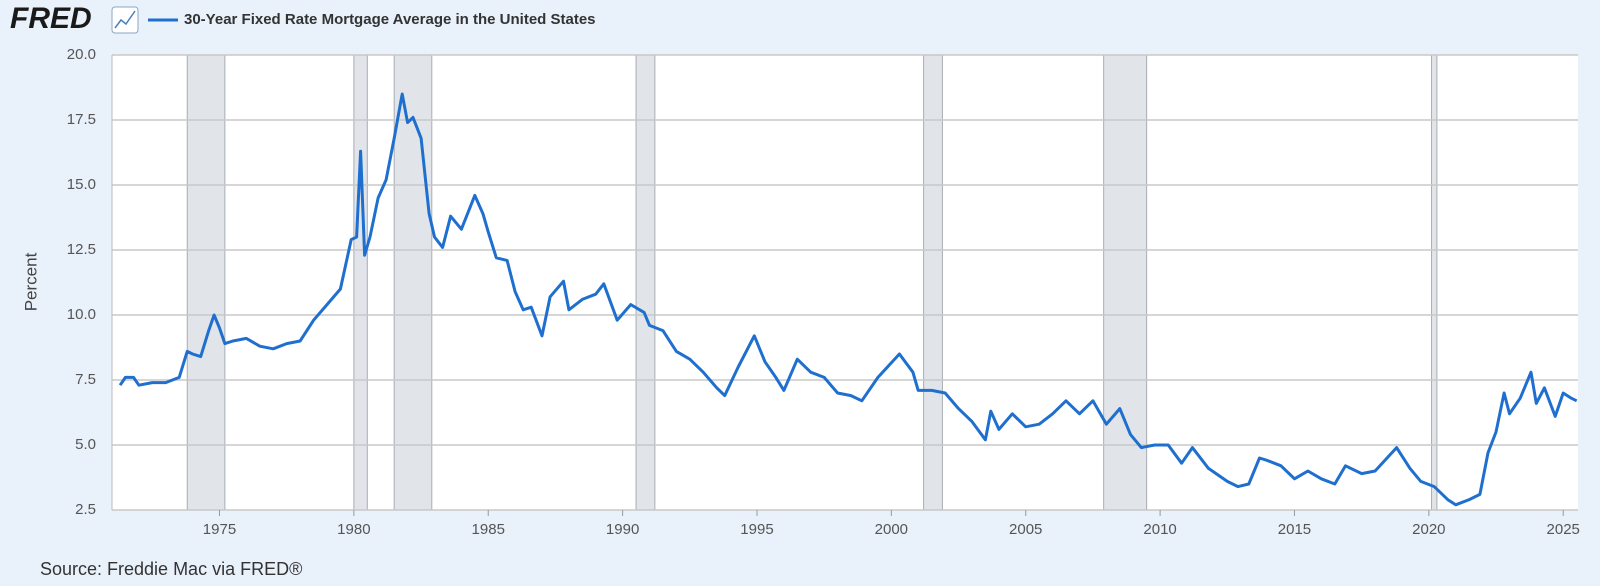 Image resolution: width=1600 pixels, height=586 pixels. What do you see at coordinates (891, 529) in the screenshot?
I see `x-tick-label: 2000` at bounding box center [891, 529].